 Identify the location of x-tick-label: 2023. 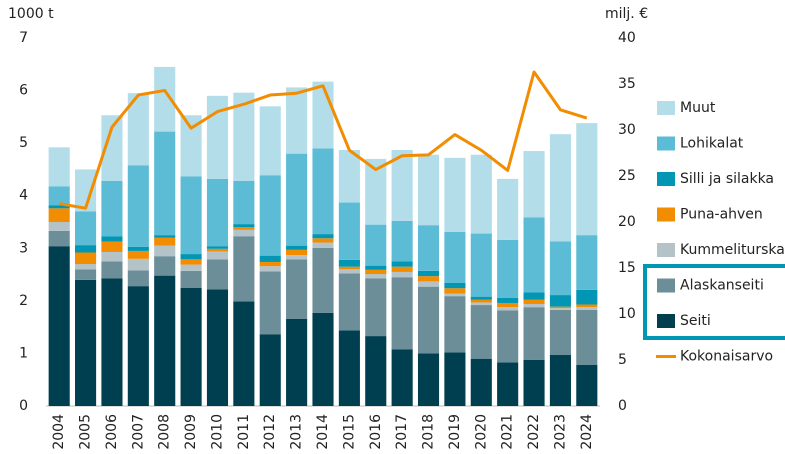
(560, 432).